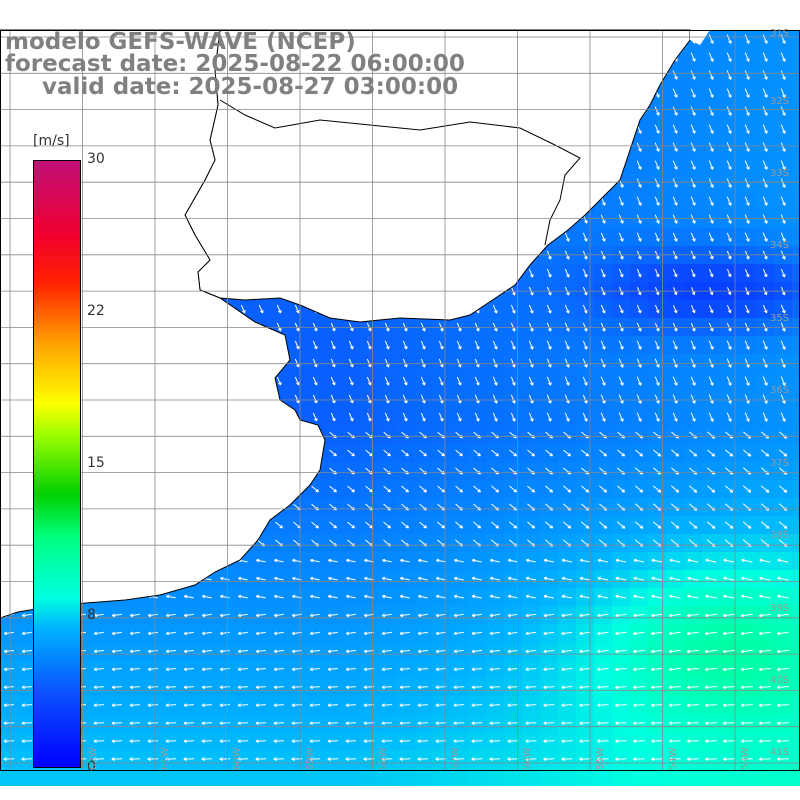  What do you see at coordinates (96, 463) in the screenshot?
I see `colorbar-tick: 15` at bounding box center [96, 463].